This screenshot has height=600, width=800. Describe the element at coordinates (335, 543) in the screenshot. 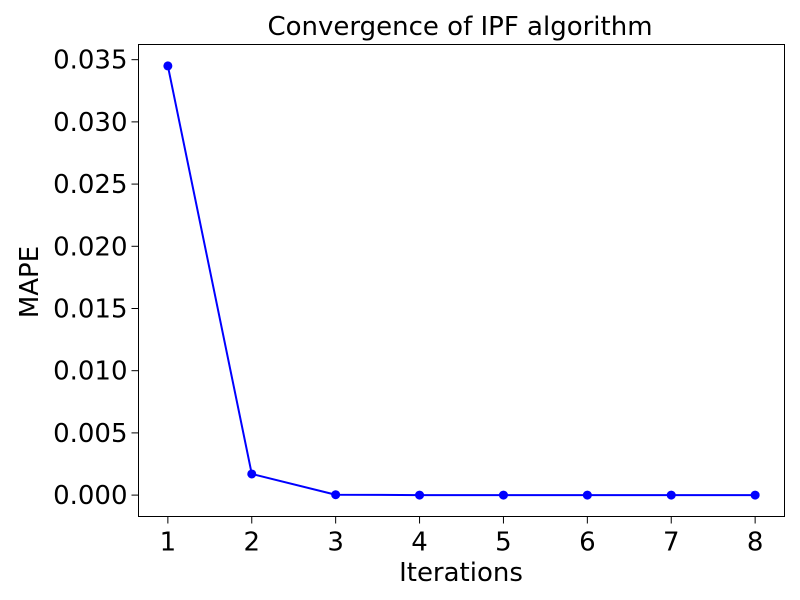

I see `x-tick-label: 3` at that location.